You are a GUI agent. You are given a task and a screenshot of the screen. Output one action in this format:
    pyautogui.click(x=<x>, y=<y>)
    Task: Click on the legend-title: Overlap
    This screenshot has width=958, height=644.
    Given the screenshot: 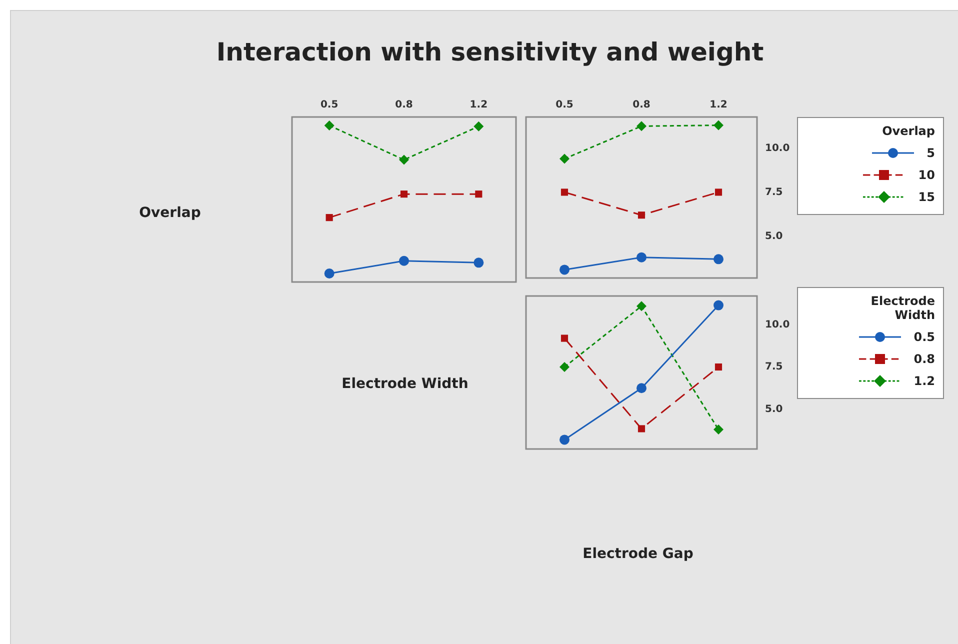 What is the action you would take?
    pyautogui.click(x=908, y=131)
    